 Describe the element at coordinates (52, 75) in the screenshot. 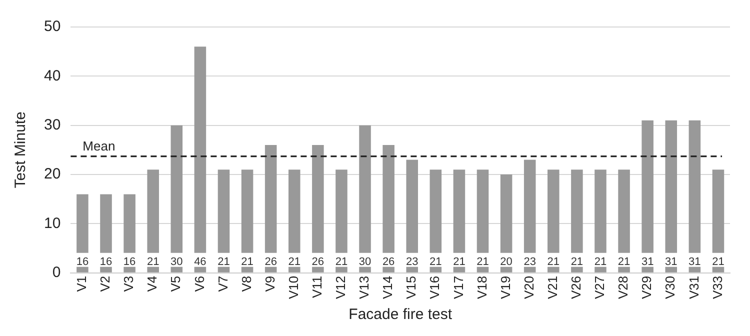

I see `y-tick-label: 40` at that location.